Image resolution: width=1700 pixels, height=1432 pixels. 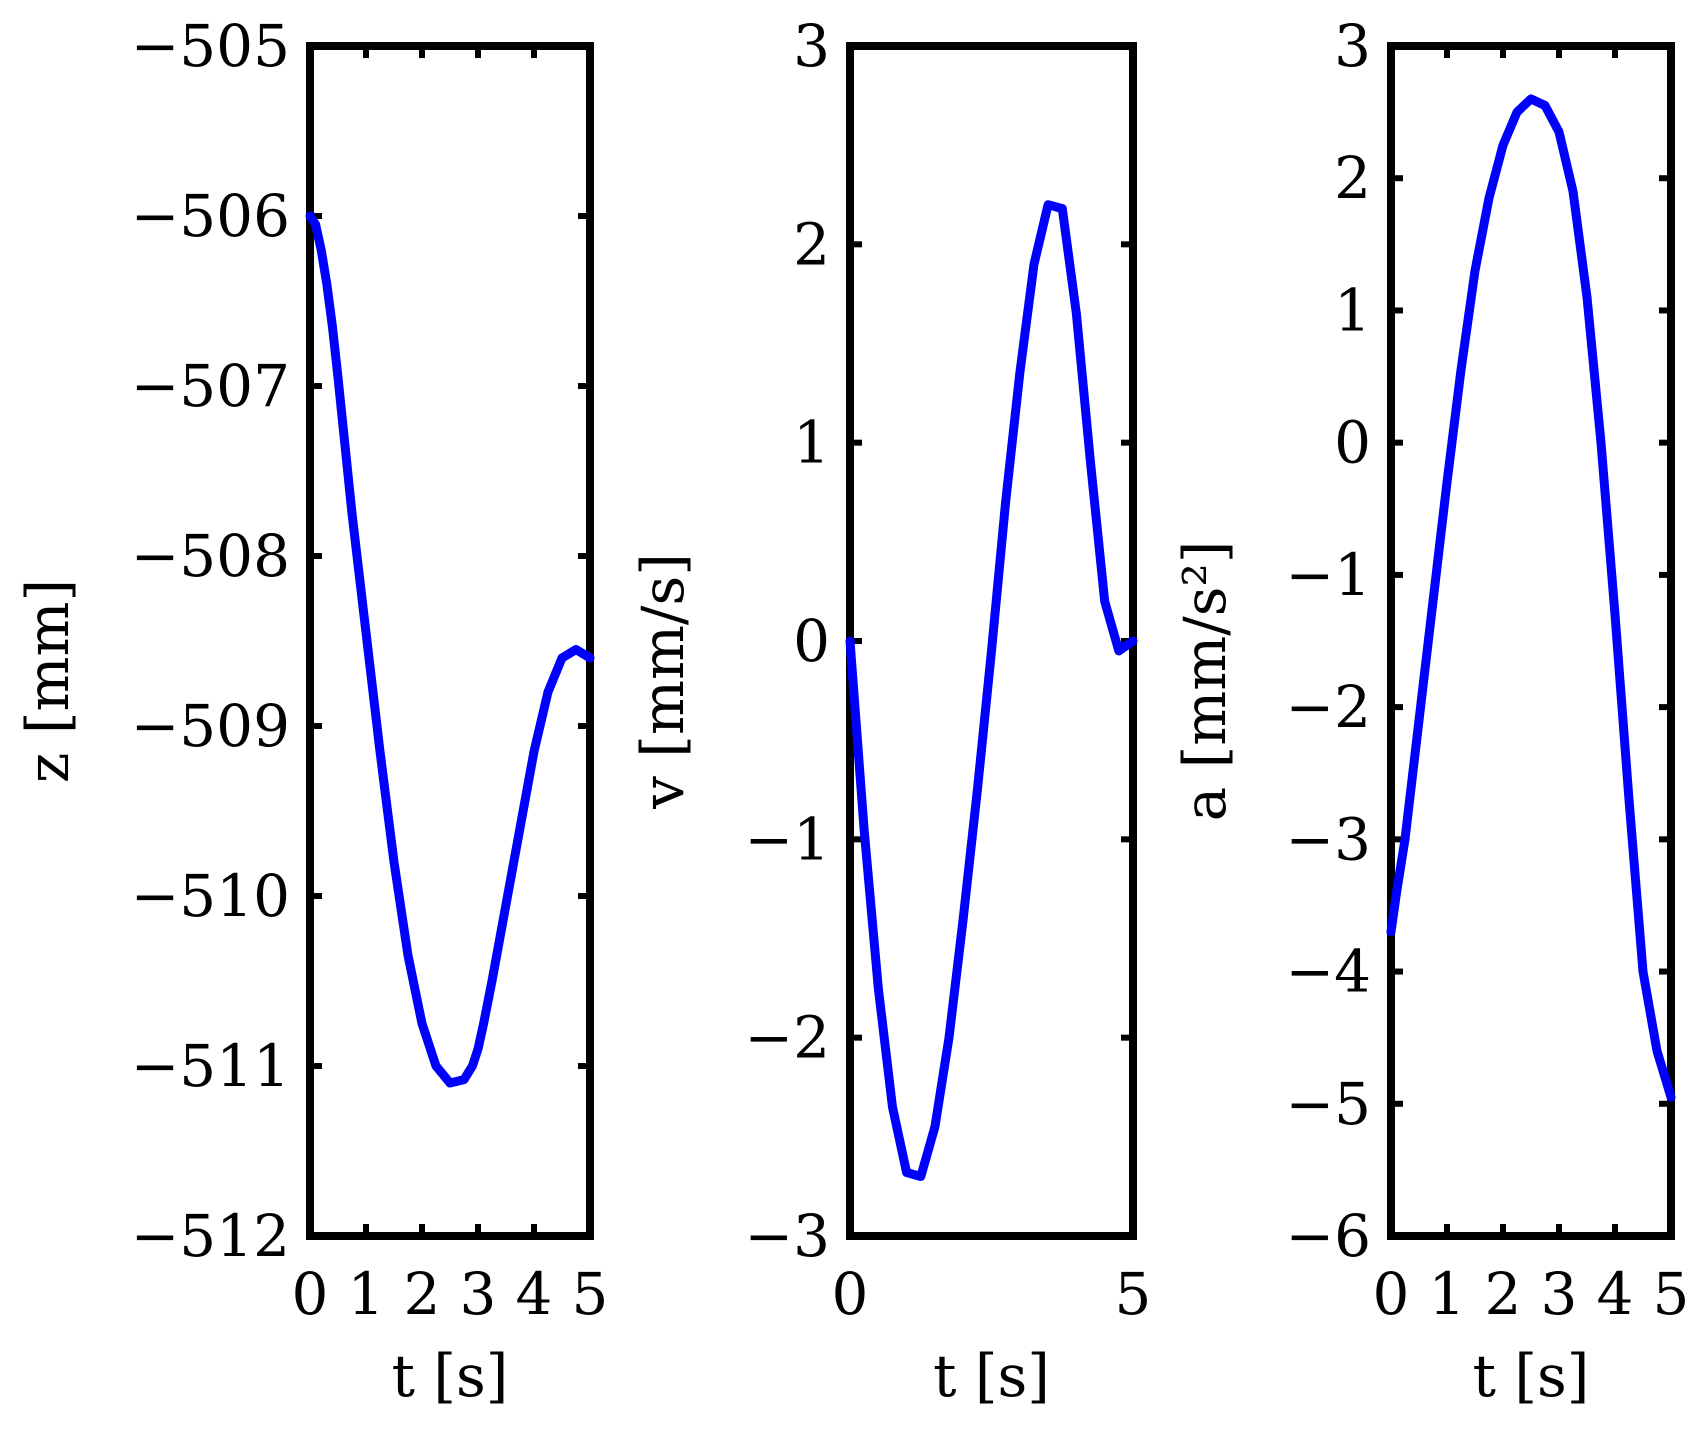 What do you see at coordinates (210, 556) in the screenshot?
I see `y-tick-label: −508` at bounding box center [210, 556].